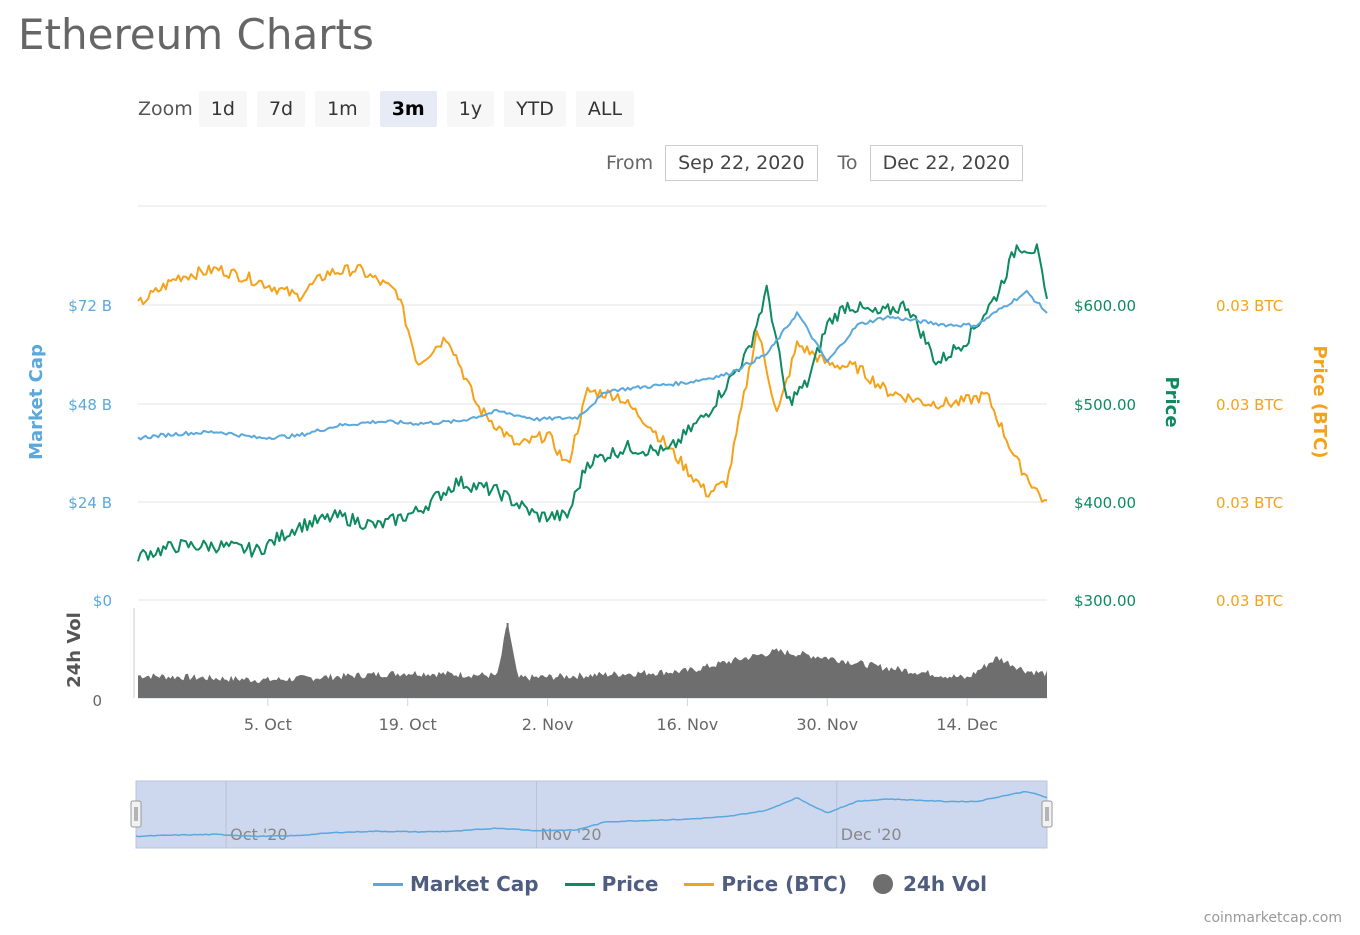 This screenshot has width=1360, height=935. I want to click on market-cap-tick-label: $72 B, so click(90, 306).